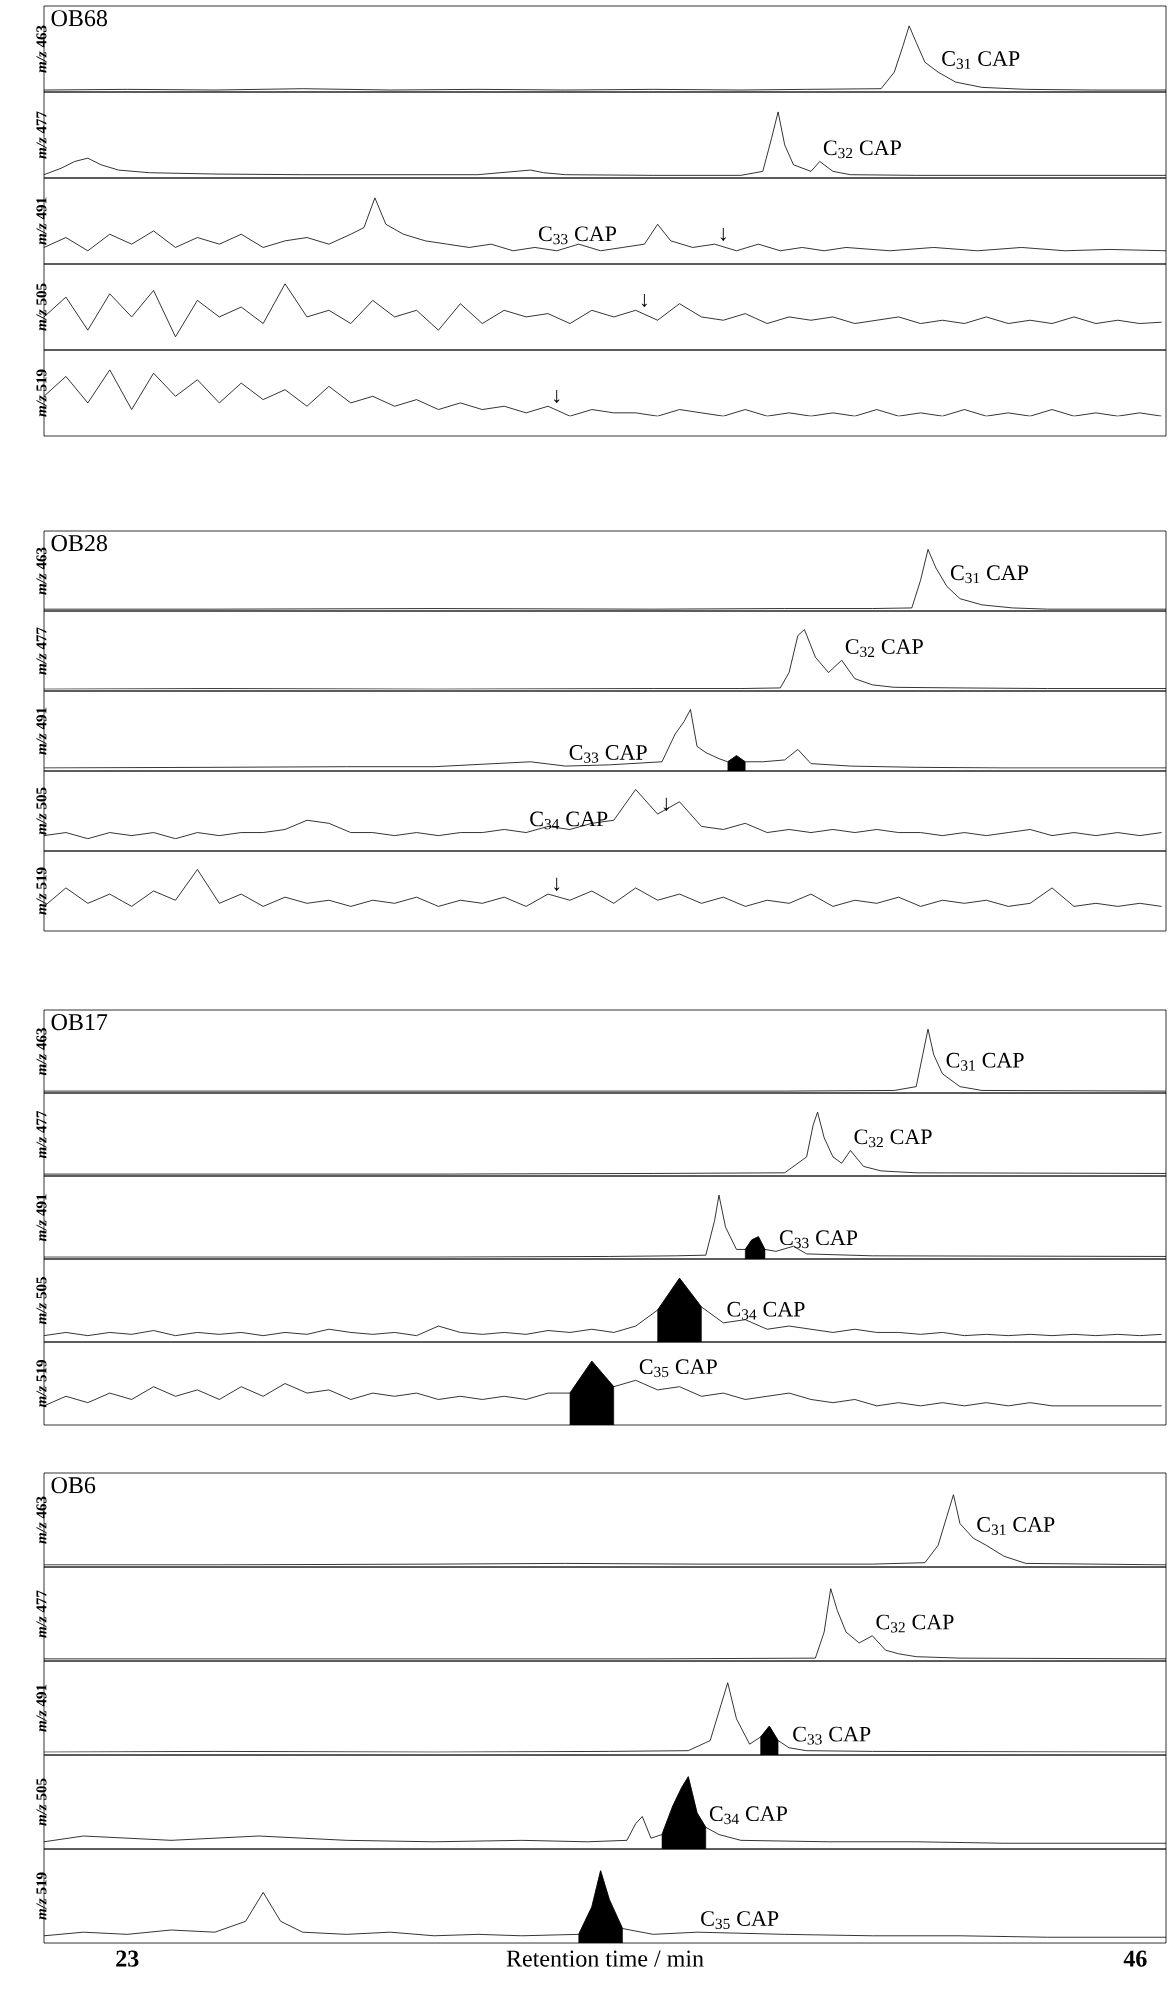 The width and height of the screenshot is (1168, 1991). Describe the element at coordinates (79, 543) in the screenshot. I see `chart-title: OB28` at that location.